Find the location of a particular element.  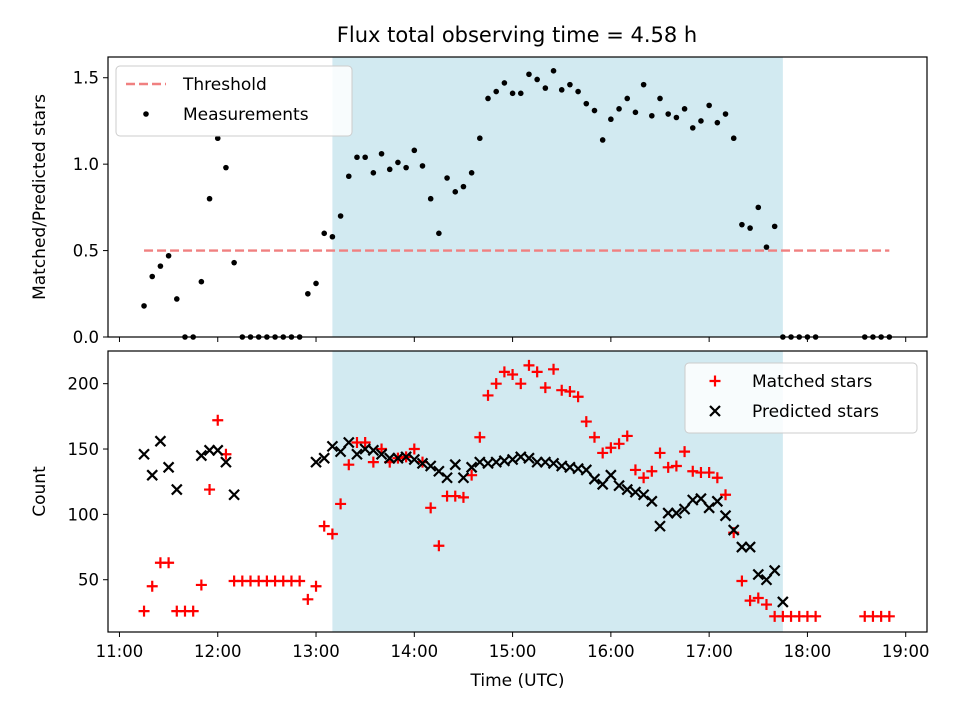

legend-matched-key is located at coordinates (715, 381).